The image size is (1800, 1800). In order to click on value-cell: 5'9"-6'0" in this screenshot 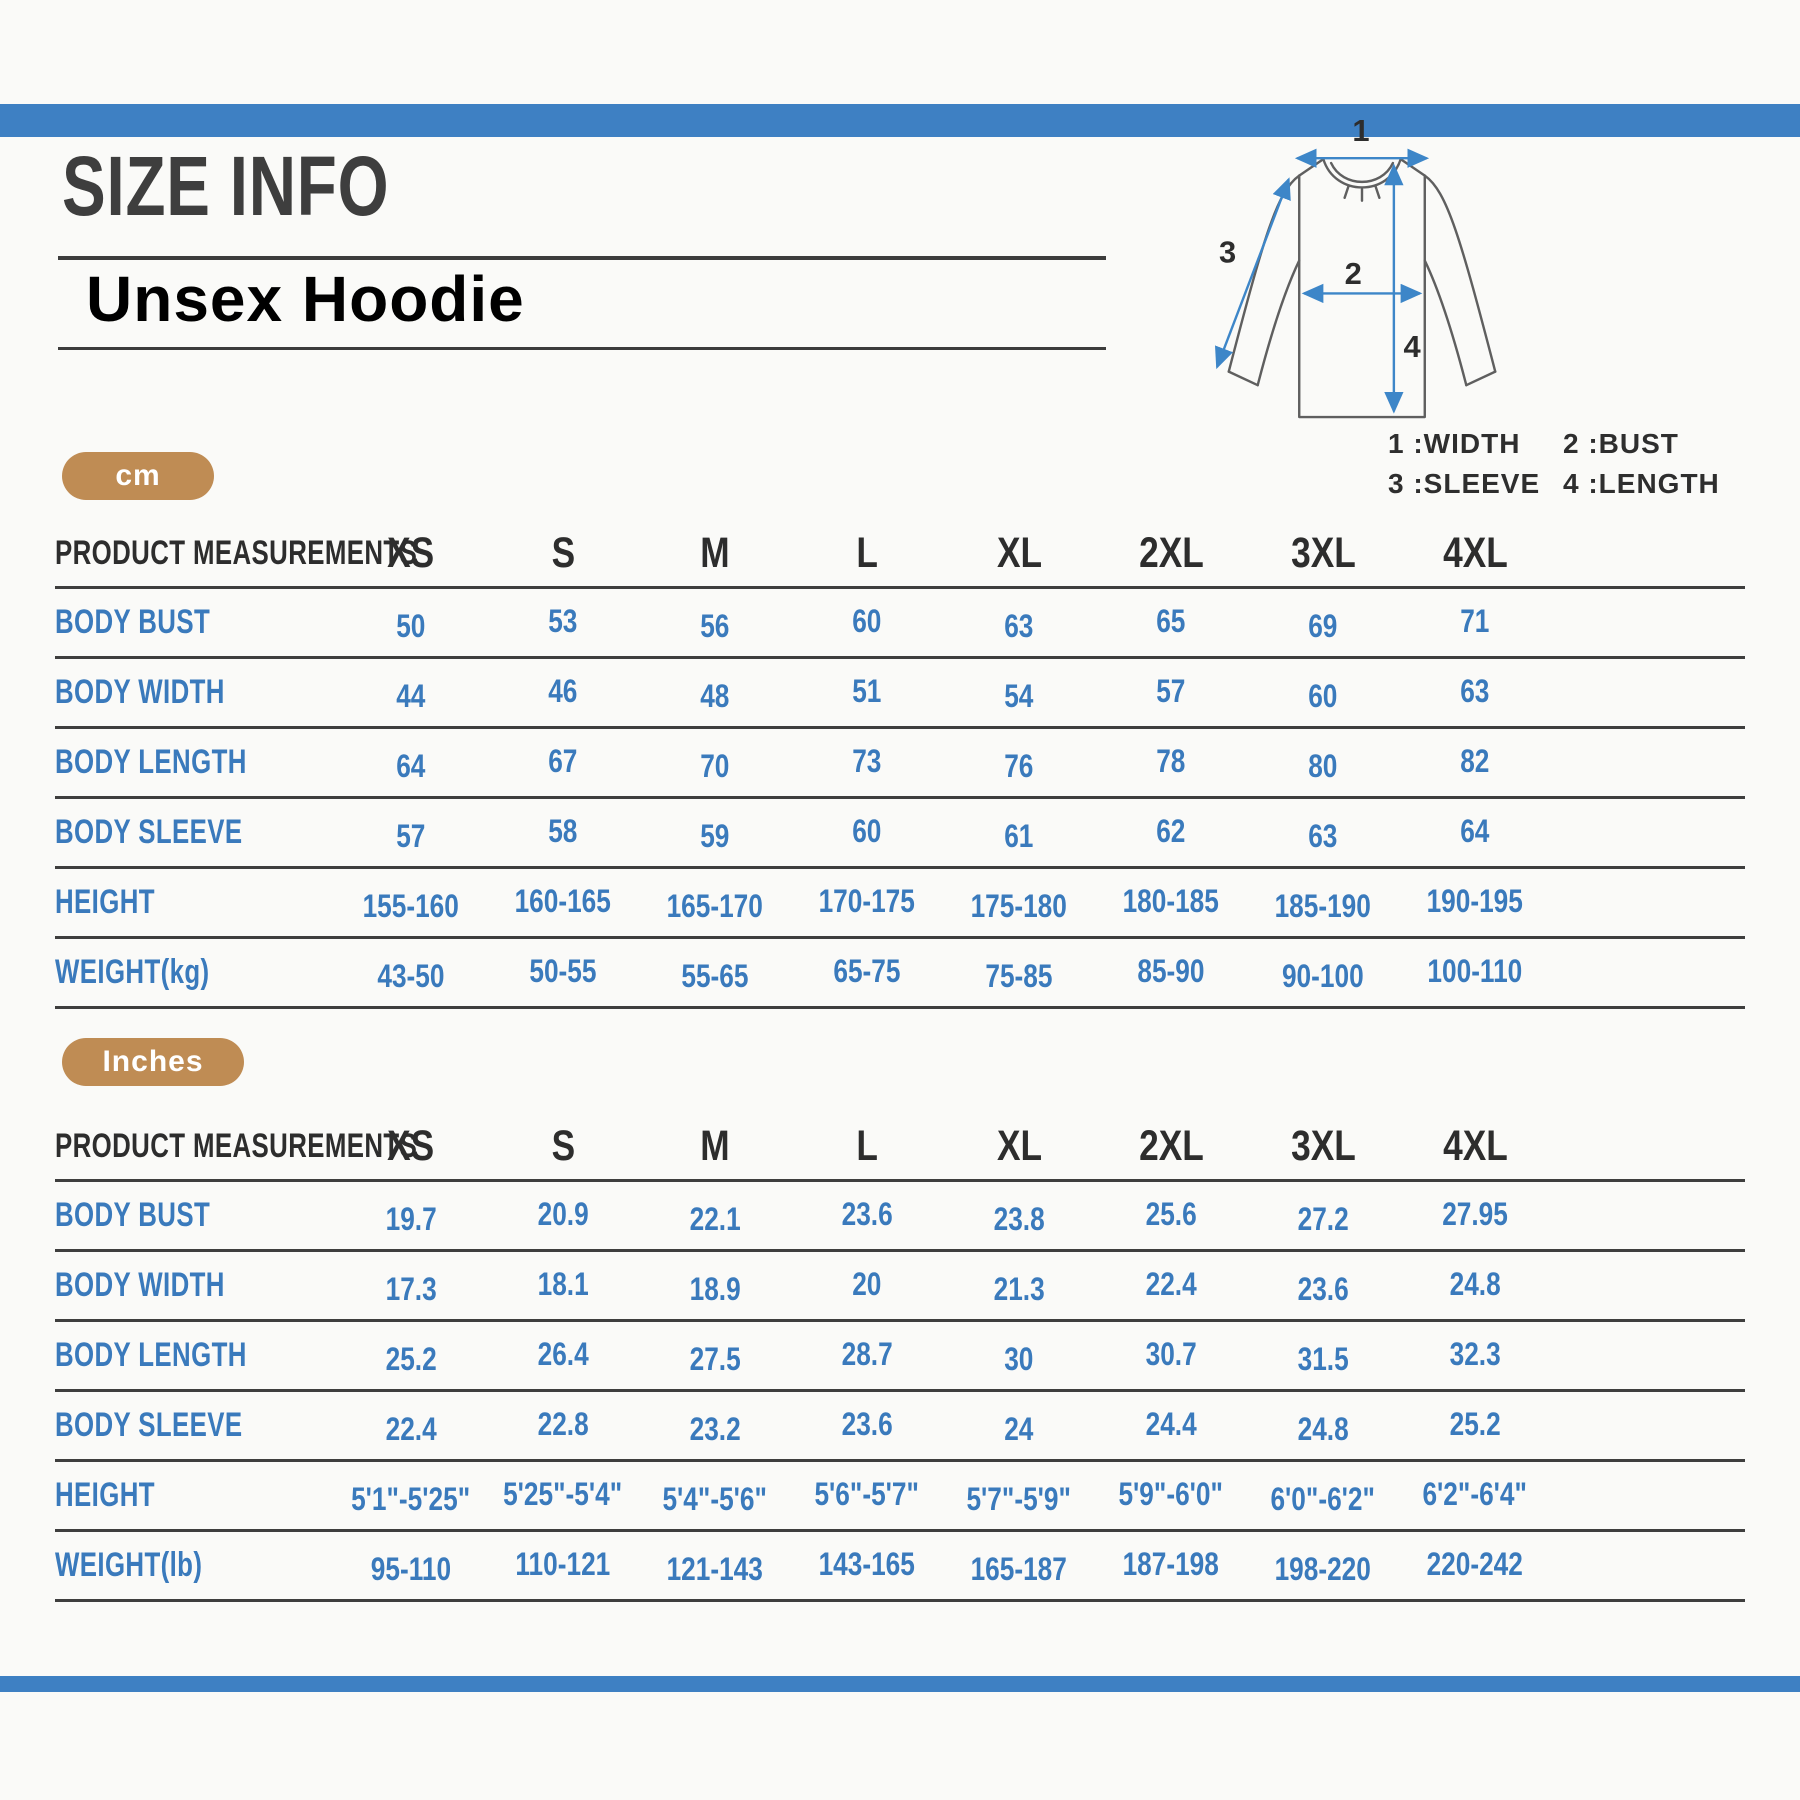, I will do `click(1171, 1495)`.